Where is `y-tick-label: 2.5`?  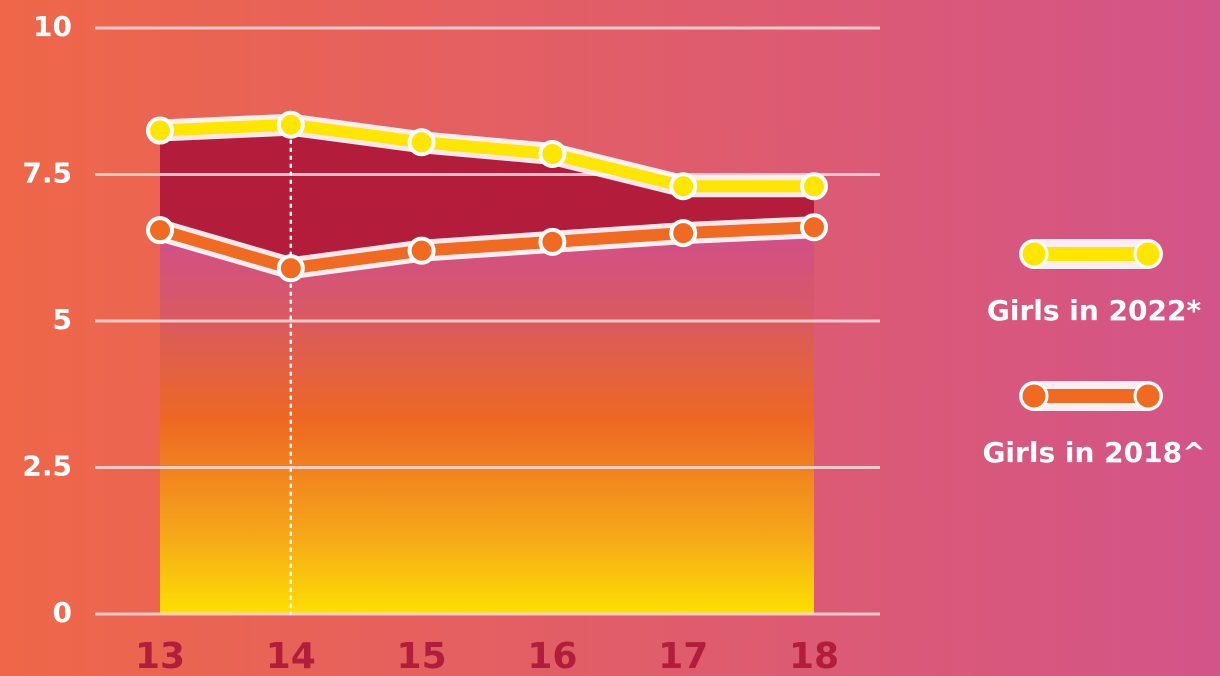
y-tick-label: 2.5 is located at coordinates (47, 466).